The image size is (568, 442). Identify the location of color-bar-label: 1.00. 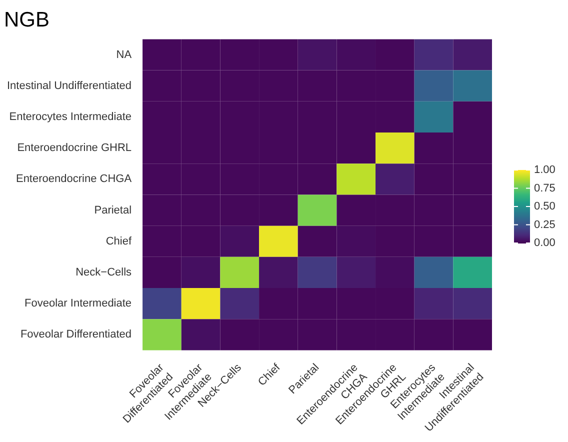
(545, 170).